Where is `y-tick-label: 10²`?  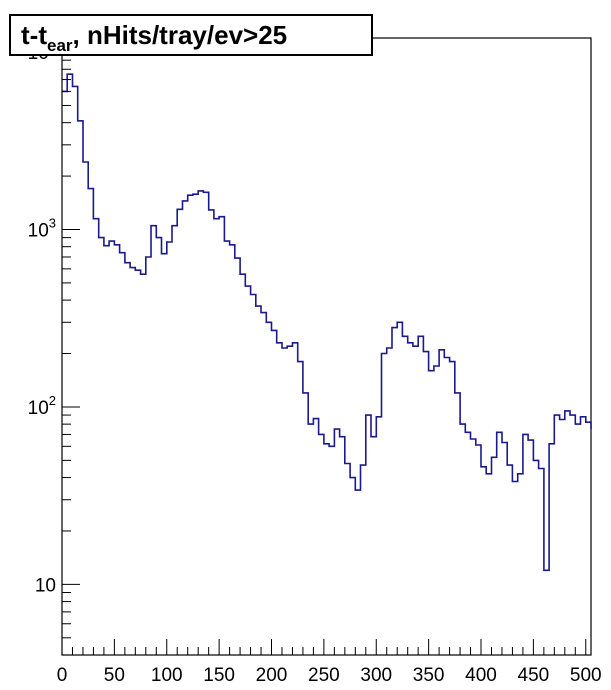 y-tick-label: 10² is located at coordinates (42, 406).